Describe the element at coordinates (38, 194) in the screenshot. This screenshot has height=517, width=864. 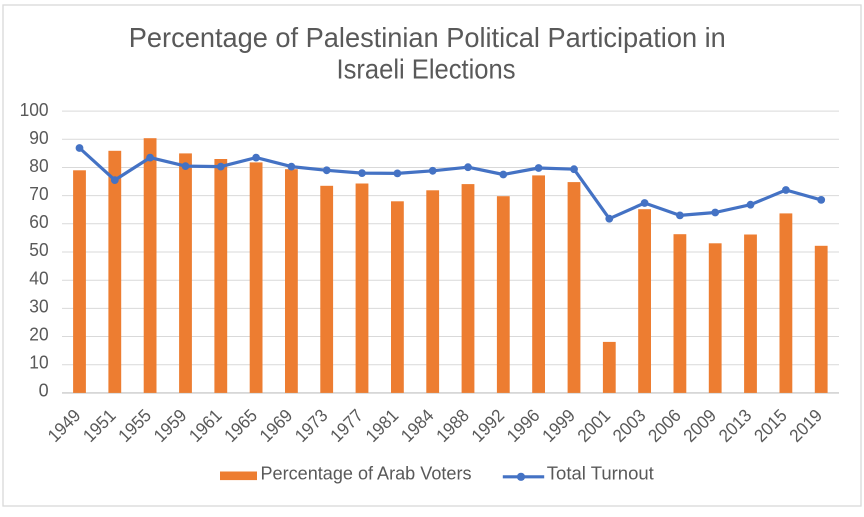
I see `svg-text: 70` at that location.